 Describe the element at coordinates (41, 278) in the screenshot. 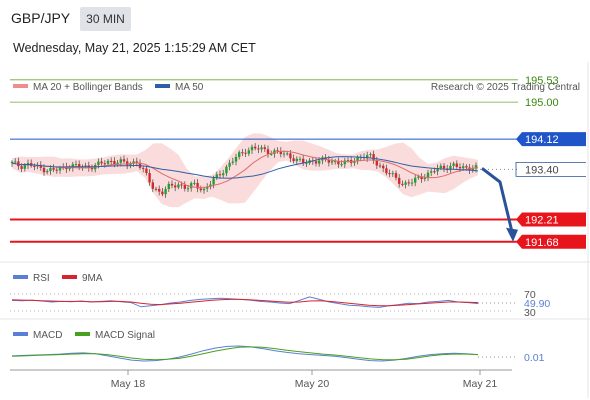

I see `rsi-legend-label: RSI` at that location.